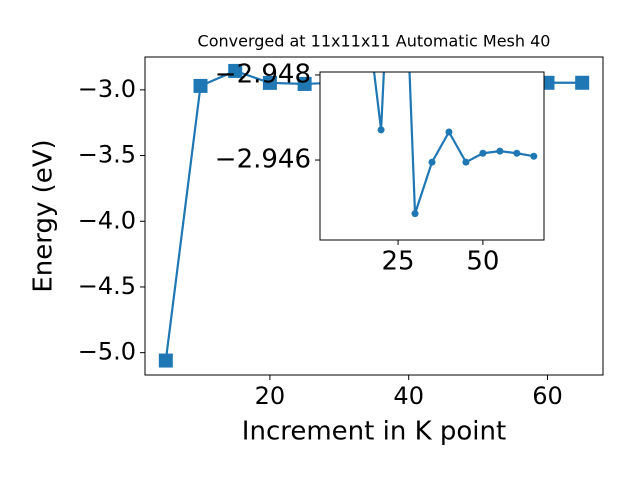 Image resolution: width=640 pixels, height=480 pixels. What do you see at coordinates (107, 220) in the screenshot?
I see `y-tick-label: −4.0` at bounding box center [107, 220].